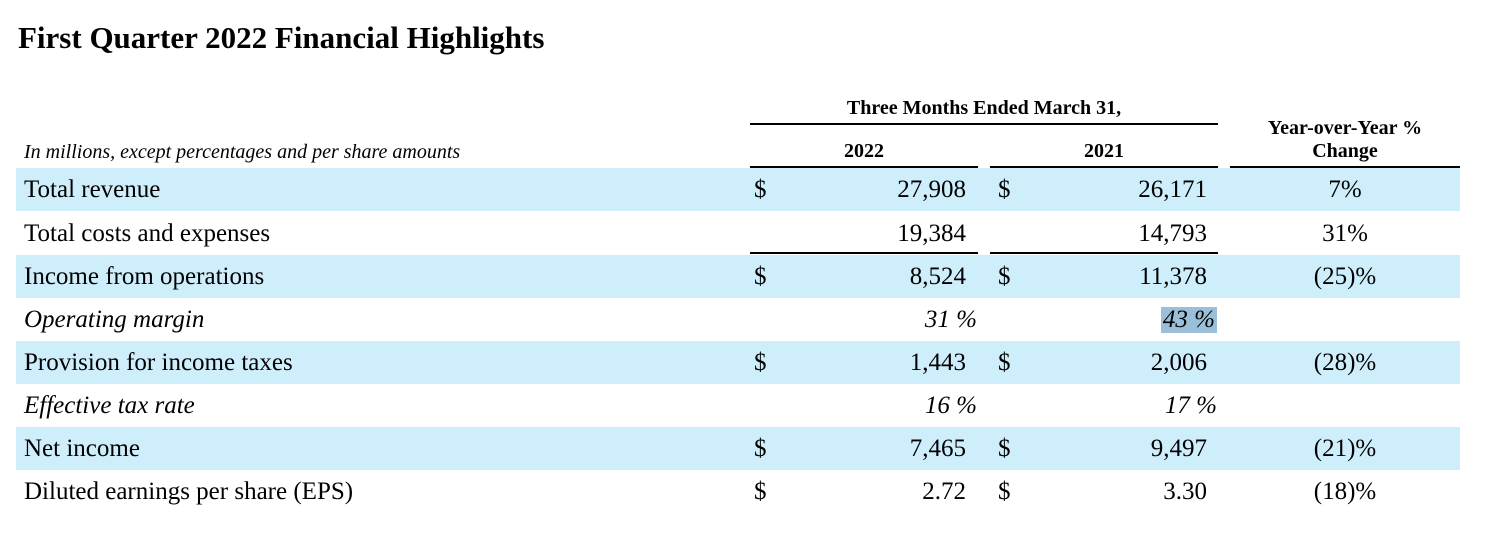 The height and width of the screenshot is (550, 1500). Describe the element at coordinates (1172, 189) in the screenshot. I see `value-2021: 26,171` at that location.